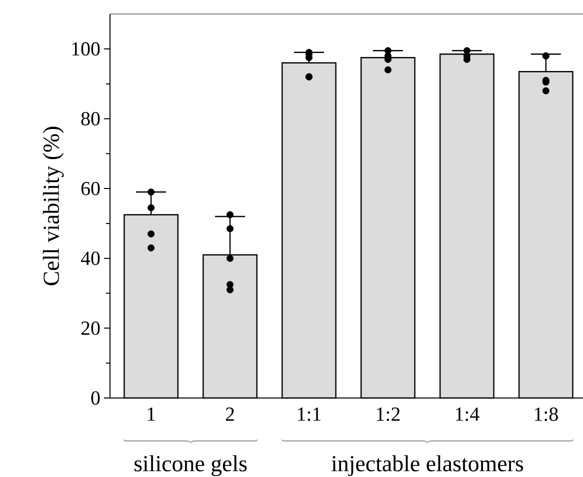 This screenshot has height=477, width=583. What do you see at coordinates (388, 414) in the screenshot?
I see `x-tick-label: 1:2` at bounding box center [388, 414].